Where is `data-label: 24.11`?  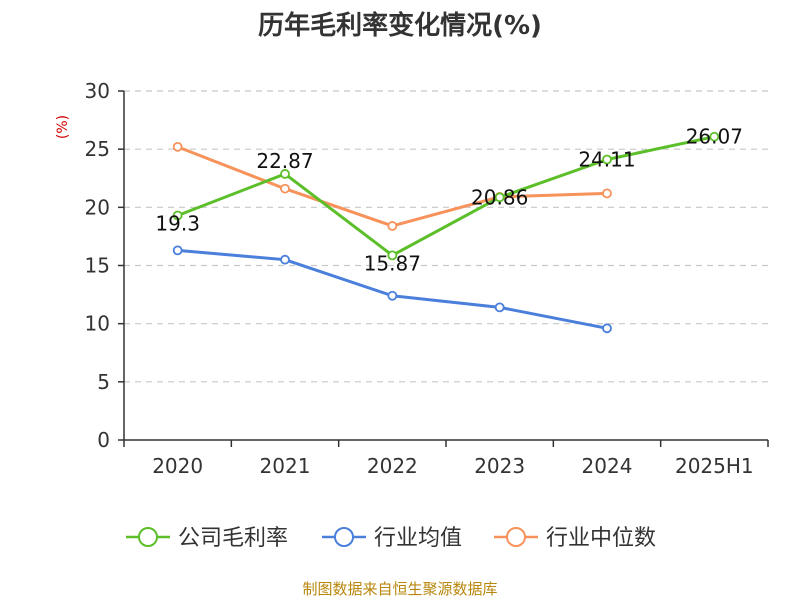 data-label: 24.11 is located at coordinates (606, 160).